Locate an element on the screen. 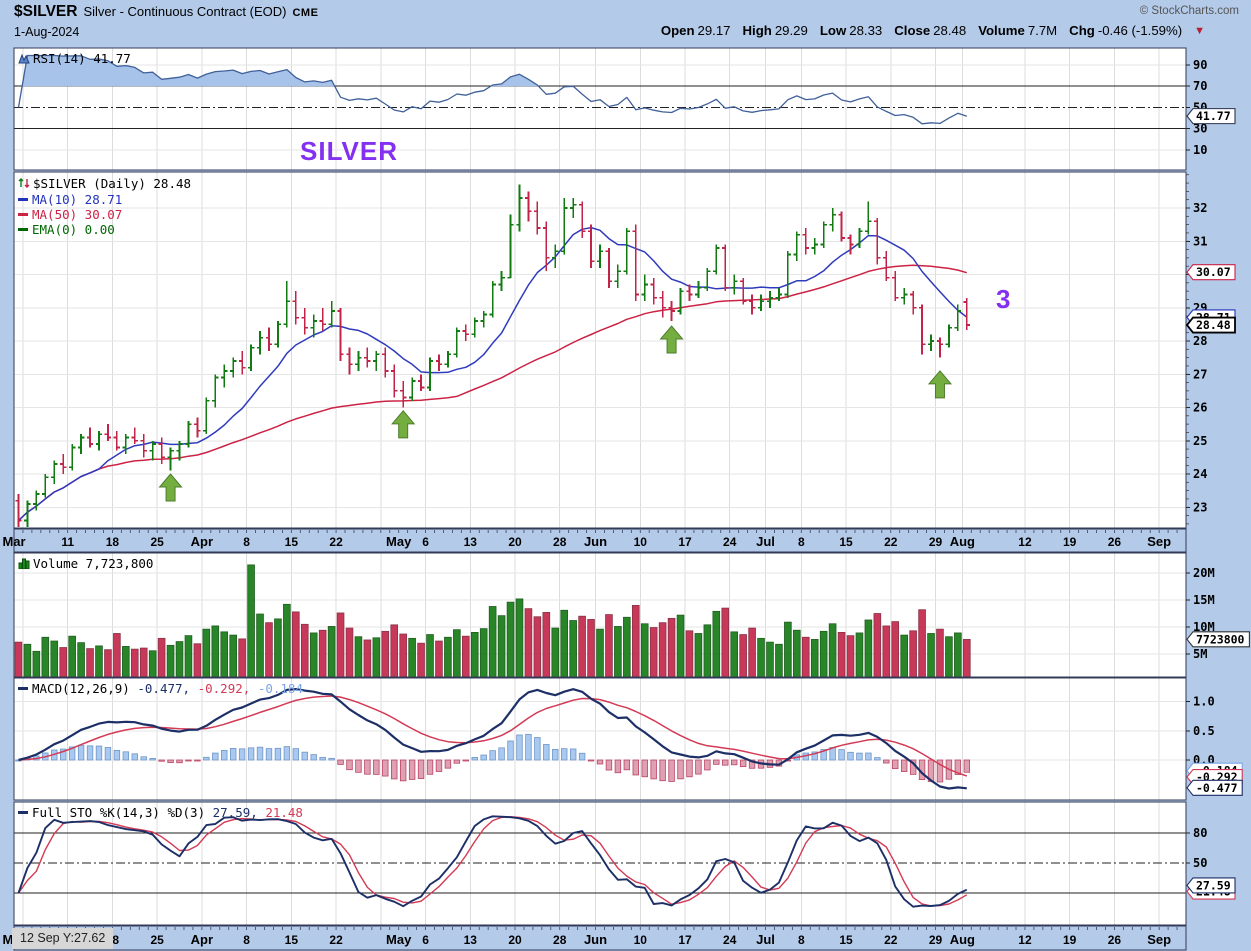  quote-close: Close 28.48 is located at coordinates (930, 30).